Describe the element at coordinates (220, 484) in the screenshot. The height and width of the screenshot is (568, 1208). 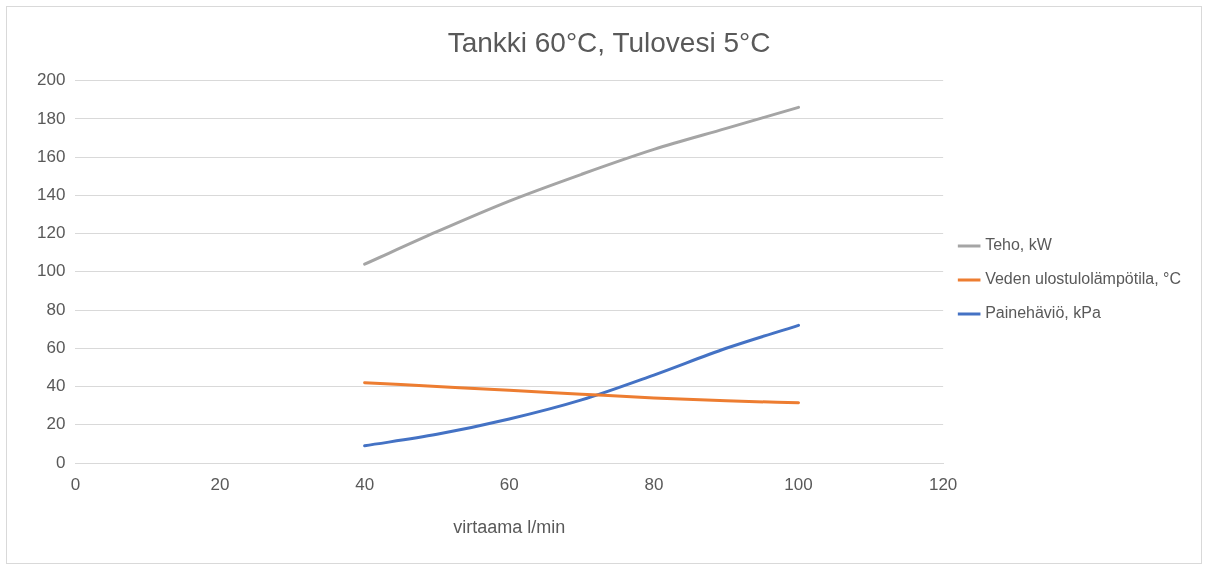
I see `x-tick-label: 20` at that location.